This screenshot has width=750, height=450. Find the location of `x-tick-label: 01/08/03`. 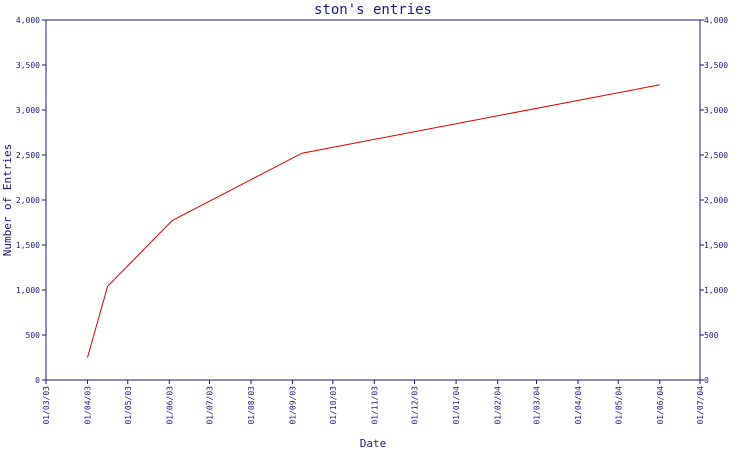

x-tick-label: 01/08/03 is located at coordinates (251, 405).